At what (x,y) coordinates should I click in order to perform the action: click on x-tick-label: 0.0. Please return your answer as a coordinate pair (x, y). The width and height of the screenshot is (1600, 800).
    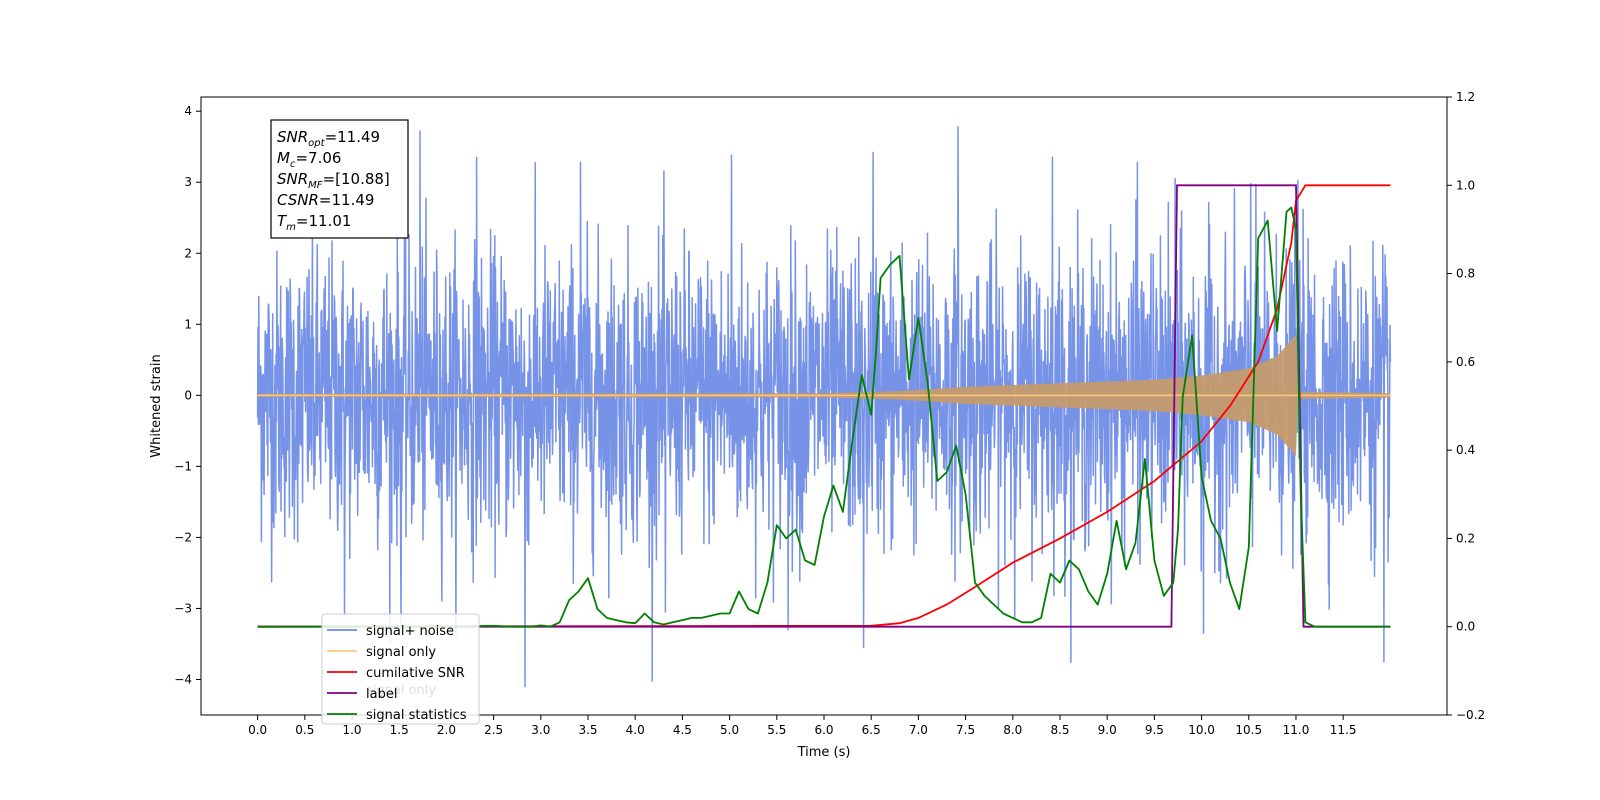
    Looking at the image, I should click on (257, 730).